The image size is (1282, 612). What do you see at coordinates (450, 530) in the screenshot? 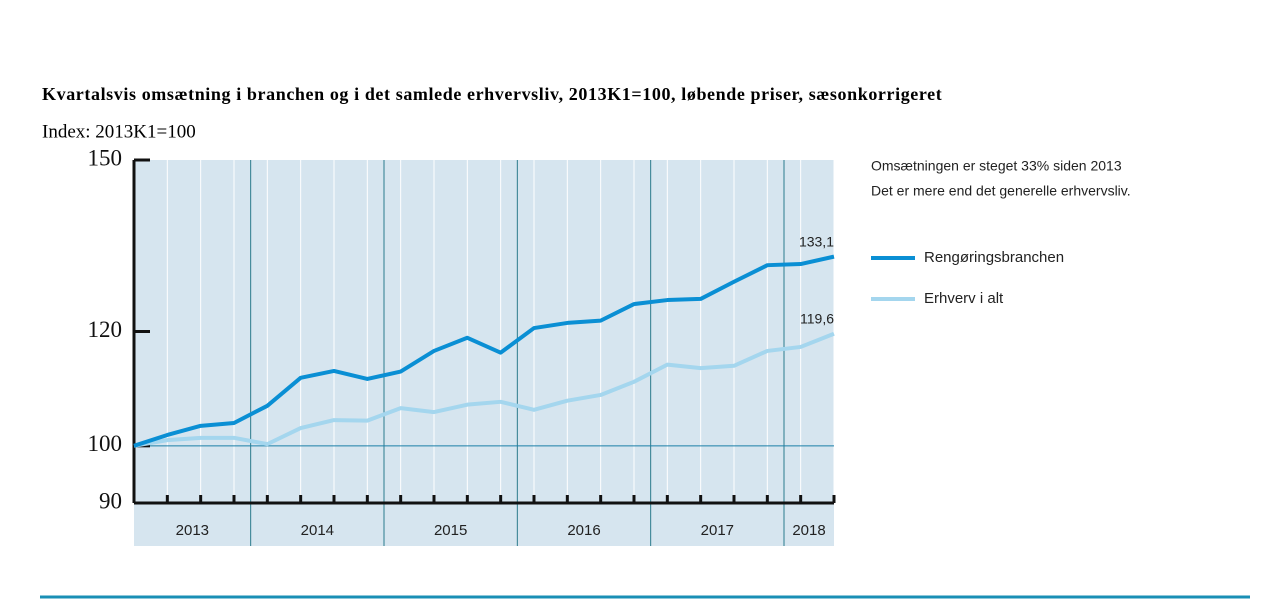
I see `x-tick-label: 2015` at bounding box center [450, 530].